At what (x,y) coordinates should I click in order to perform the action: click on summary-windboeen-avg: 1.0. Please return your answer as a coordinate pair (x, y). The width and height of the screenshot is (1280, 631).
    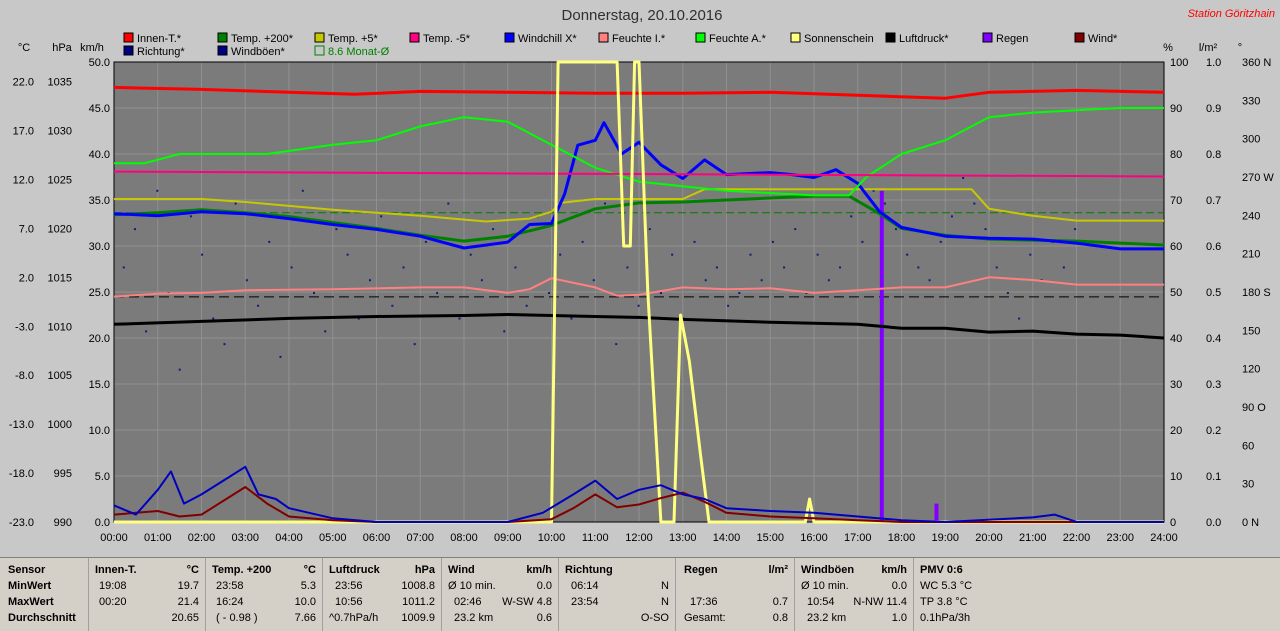
    Looking at the image, I should click on (899, 618).